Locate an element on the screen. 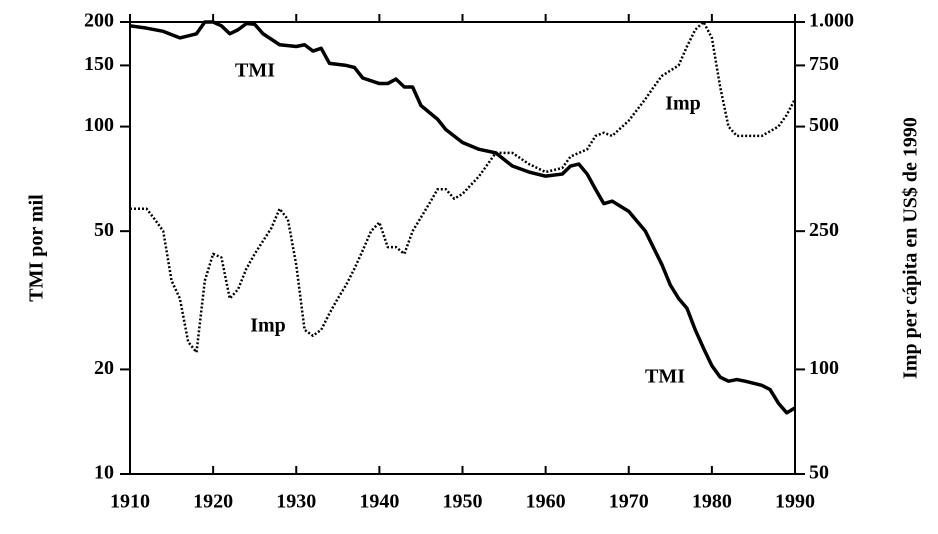  y-axis-title: TMI por mil is located at coordinates (37, 248).